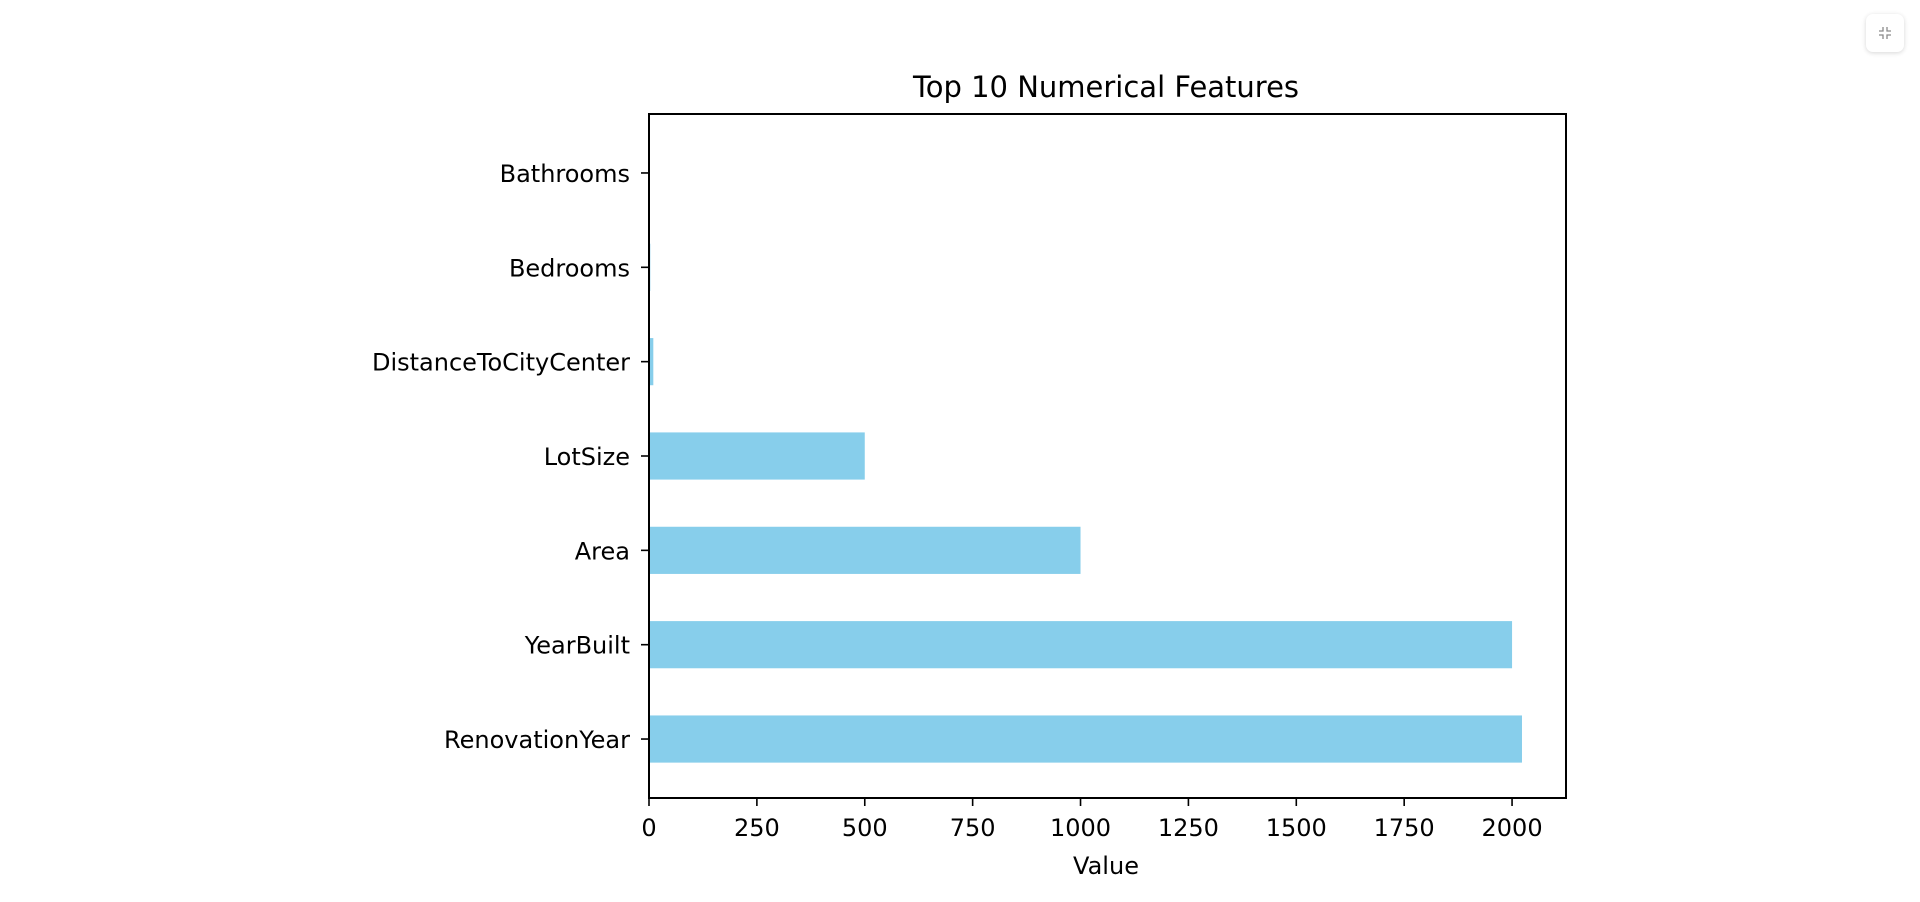 This screenshot has width=1920, height=902. I want to click on y-tick-label: Bedrooms, so click(569, 268).